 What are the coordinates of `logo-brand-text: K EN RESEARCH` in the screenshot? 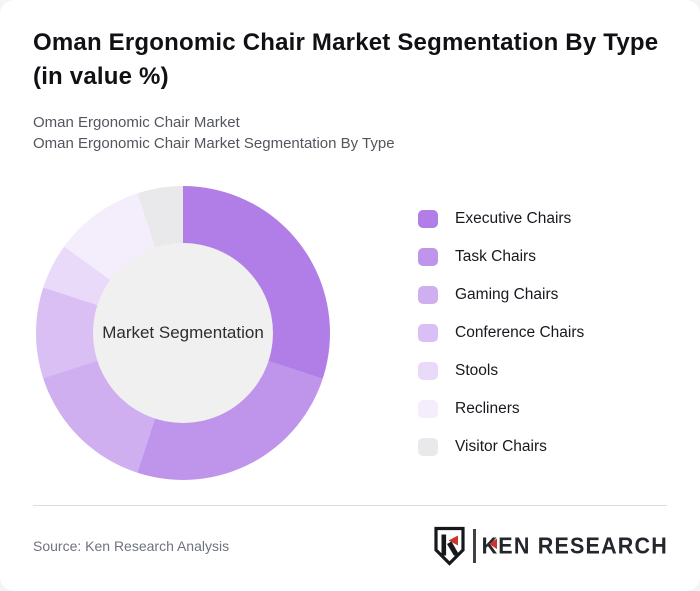 It's located at (575, 546).